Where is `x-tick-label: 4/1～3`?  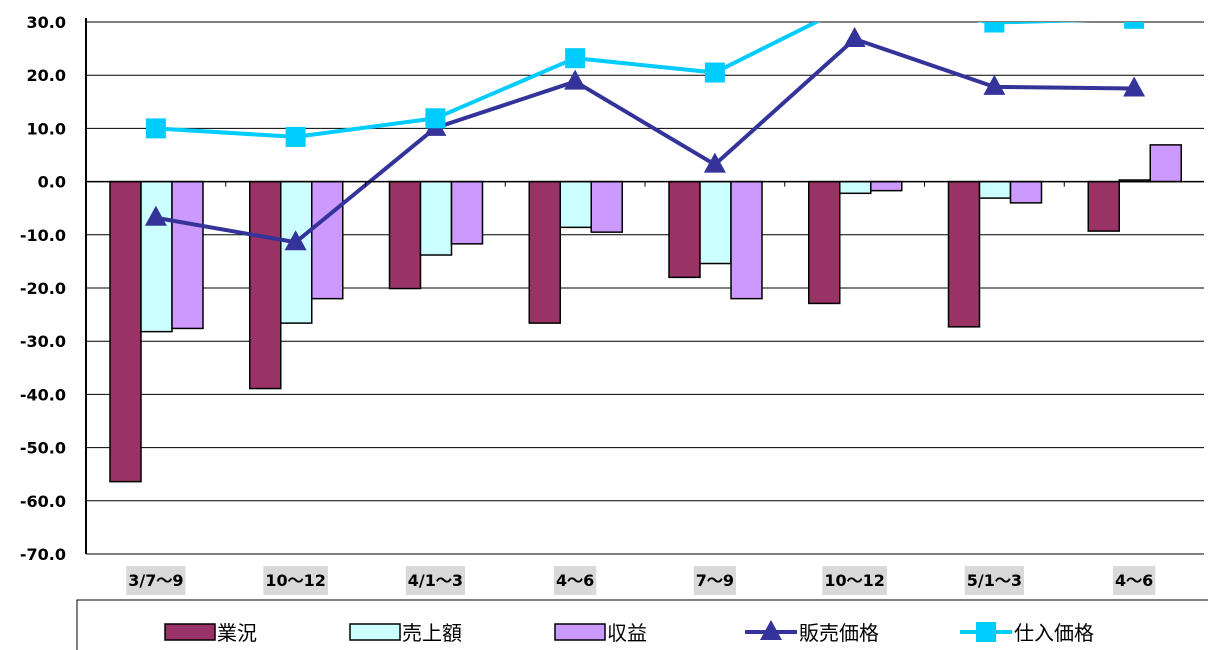
x-tick-label: 4/1～3 is located at coordinates (435, 580).